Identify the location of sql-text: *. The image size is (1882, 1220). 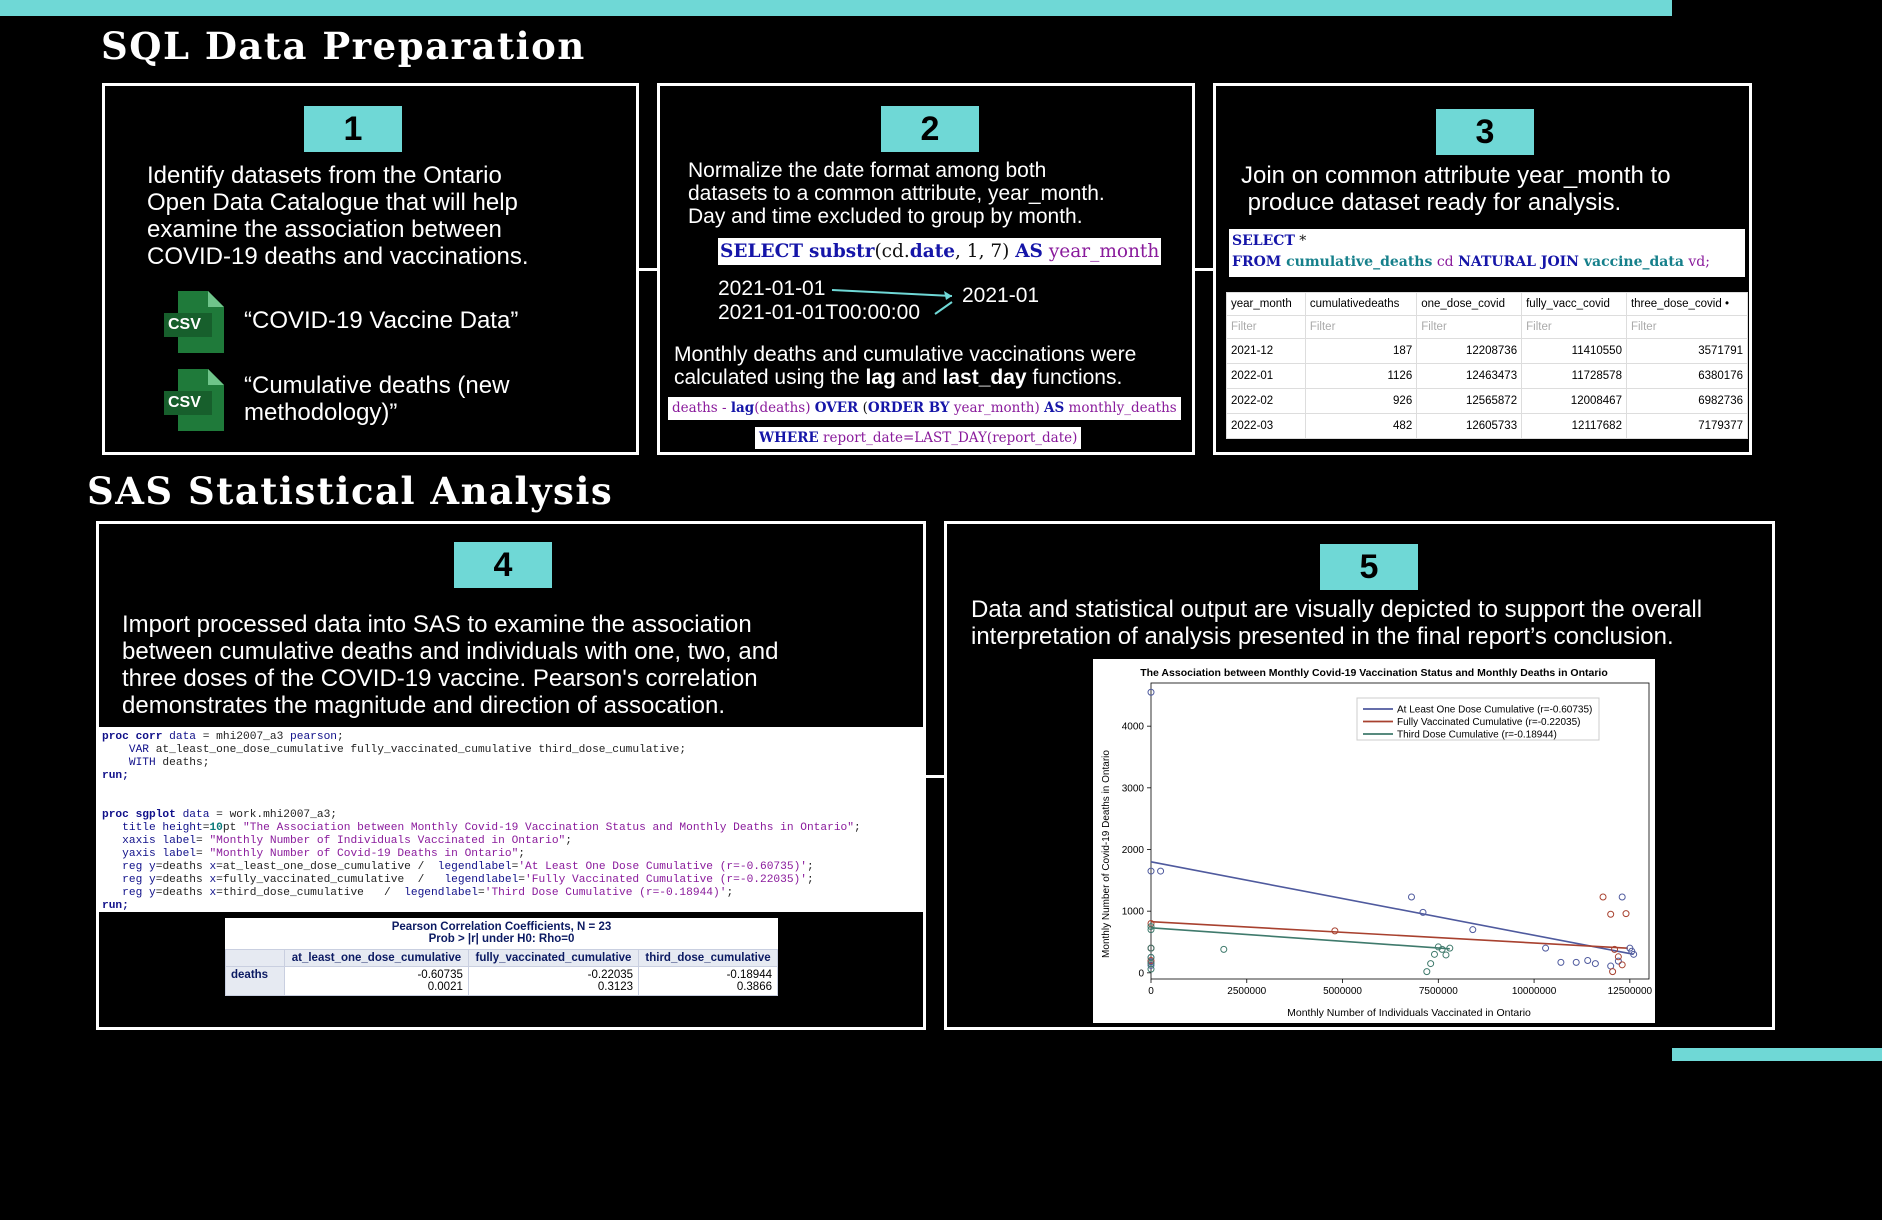
(1300, 241).